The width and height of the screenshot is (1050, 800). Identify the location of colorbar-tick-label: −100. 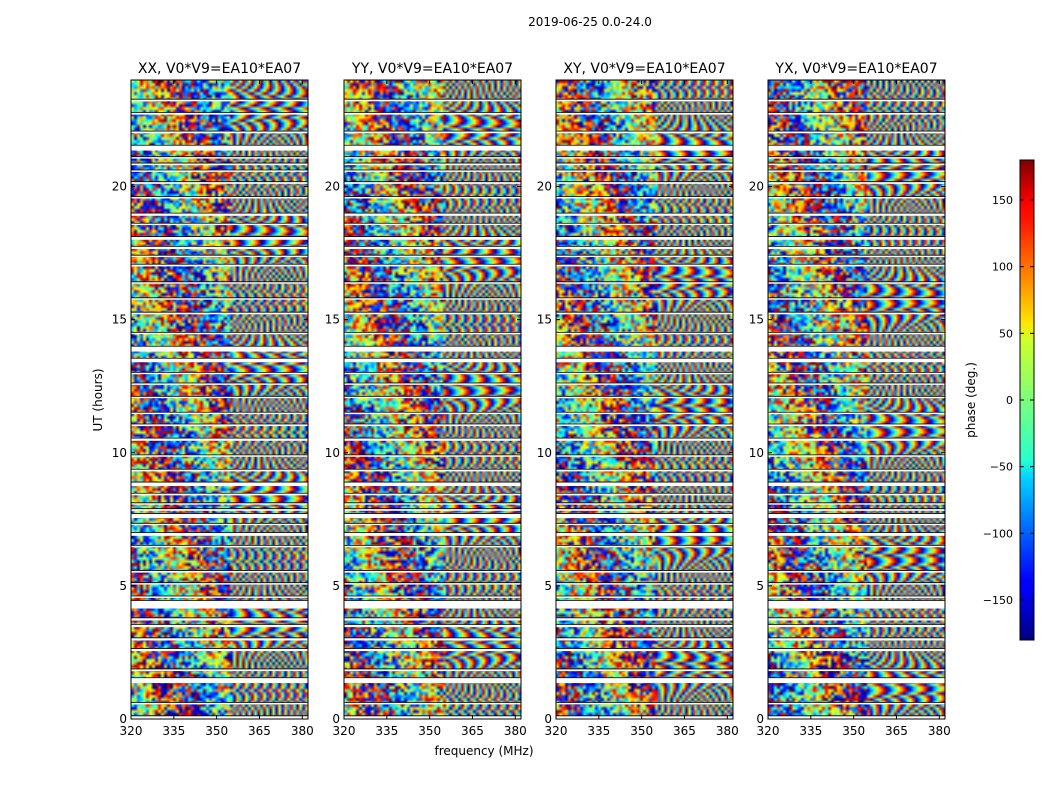
(998, 533).